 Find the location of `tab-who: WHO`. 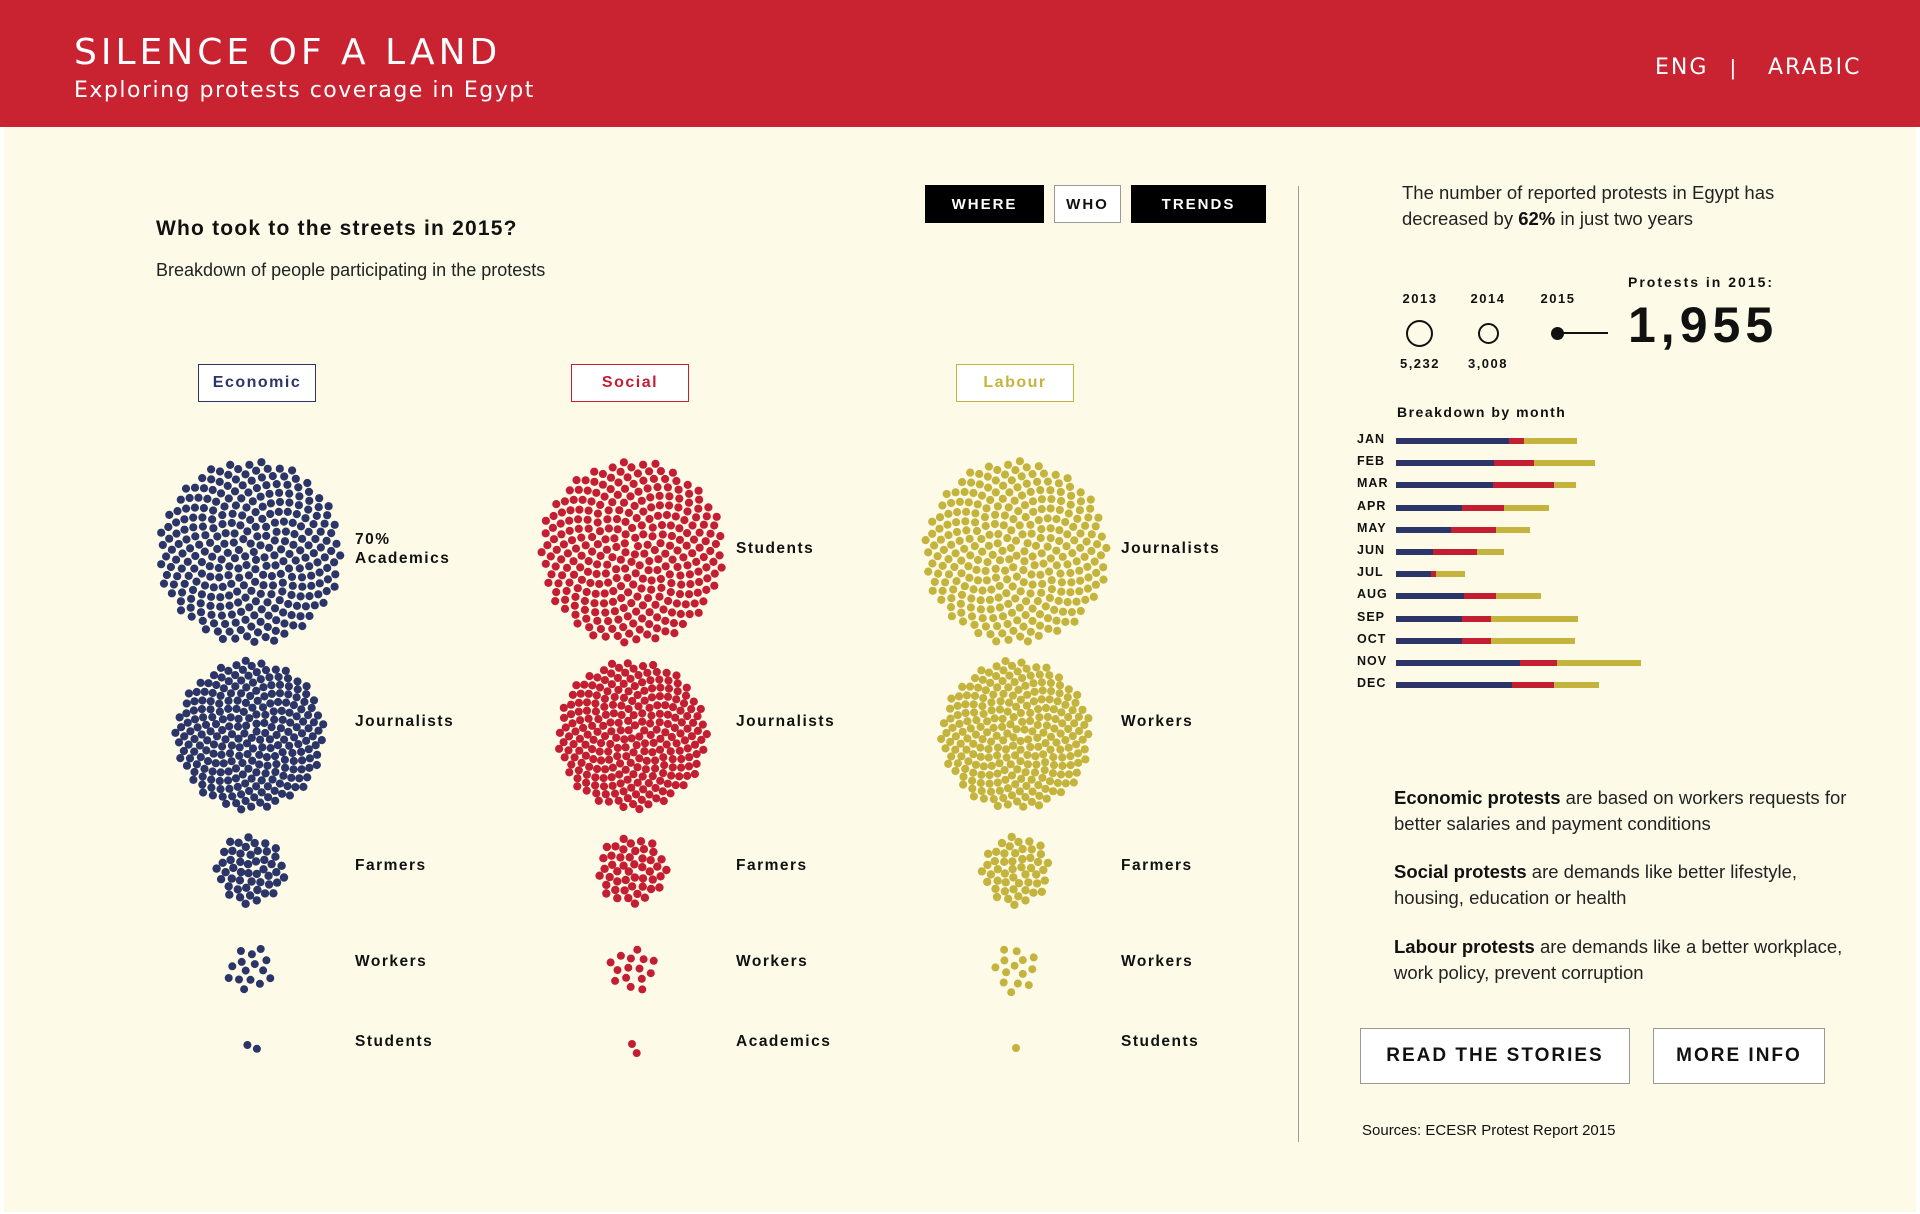

tab-who: WHO is located at coordinates (1087, 204).